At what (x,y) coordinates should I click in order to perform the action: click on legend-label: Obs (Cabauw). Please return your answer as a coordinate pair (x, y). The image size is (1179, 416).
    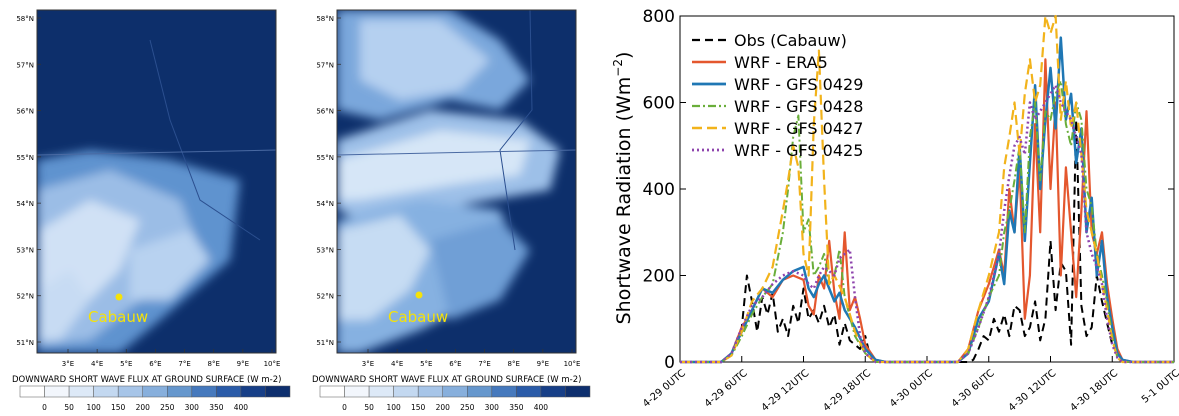
    Looking at the image, I should click on (790, 40).